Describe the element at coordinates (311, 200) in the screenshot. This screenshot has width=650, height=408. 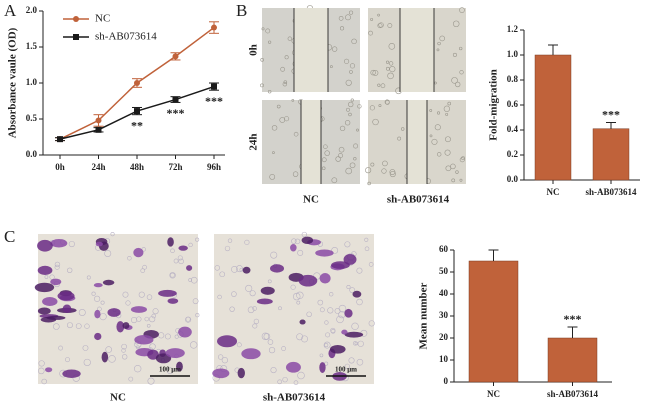
I see `column-label: NC` at that location.